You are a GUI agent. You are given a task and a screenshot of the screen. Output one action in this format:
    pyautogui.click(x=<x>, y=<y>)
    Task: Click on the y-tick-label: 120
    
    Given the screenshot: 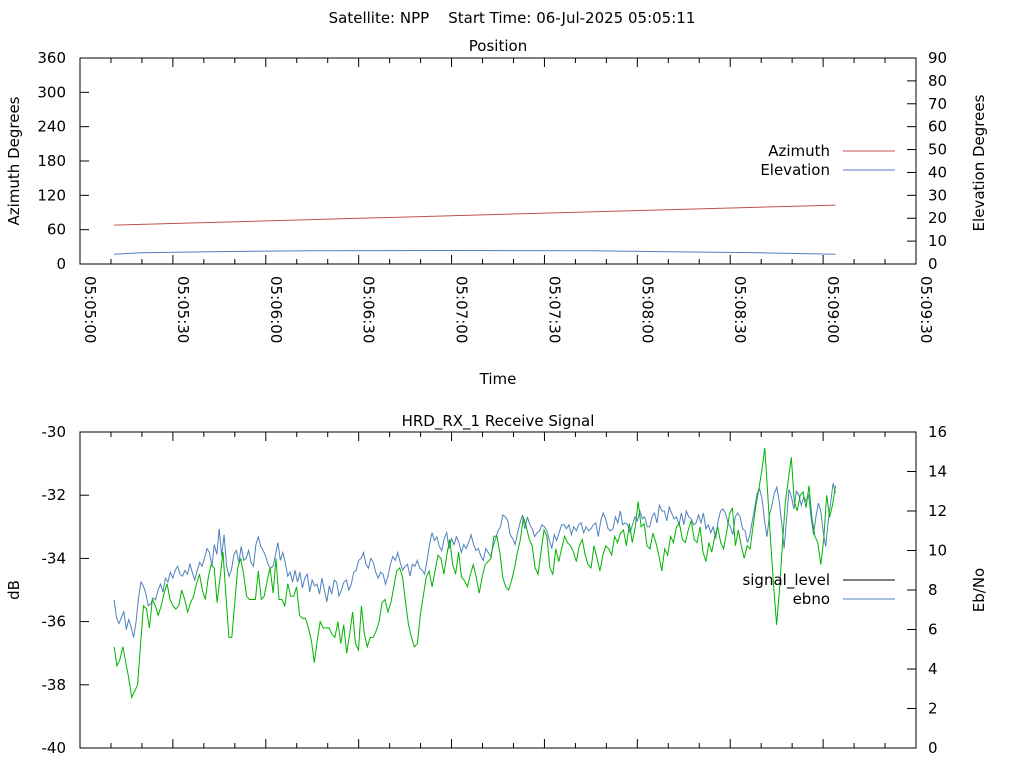 What is the action you would take?
    pyautogui.click(x=51, y=195)
    